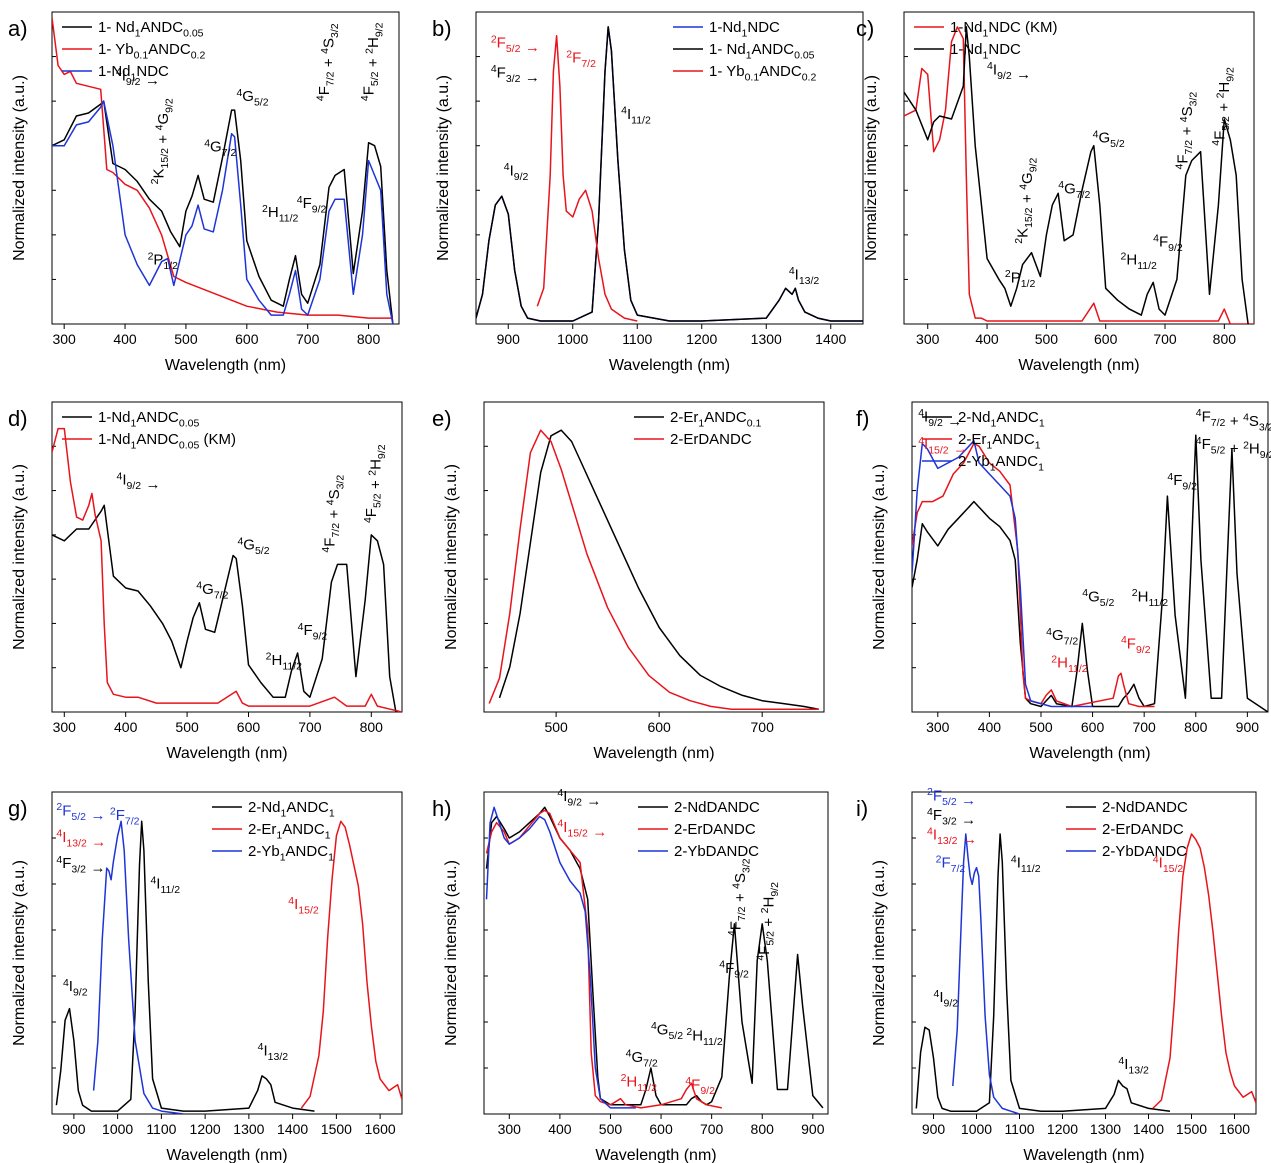 The width and height of the screenshot is (1271, 1163). What do you see at coordinates (167, 441) in the screenshot?
I see `legend-entry: 1-Nd1ANDC0.05 (KM)` at bounding box center [167, 441].